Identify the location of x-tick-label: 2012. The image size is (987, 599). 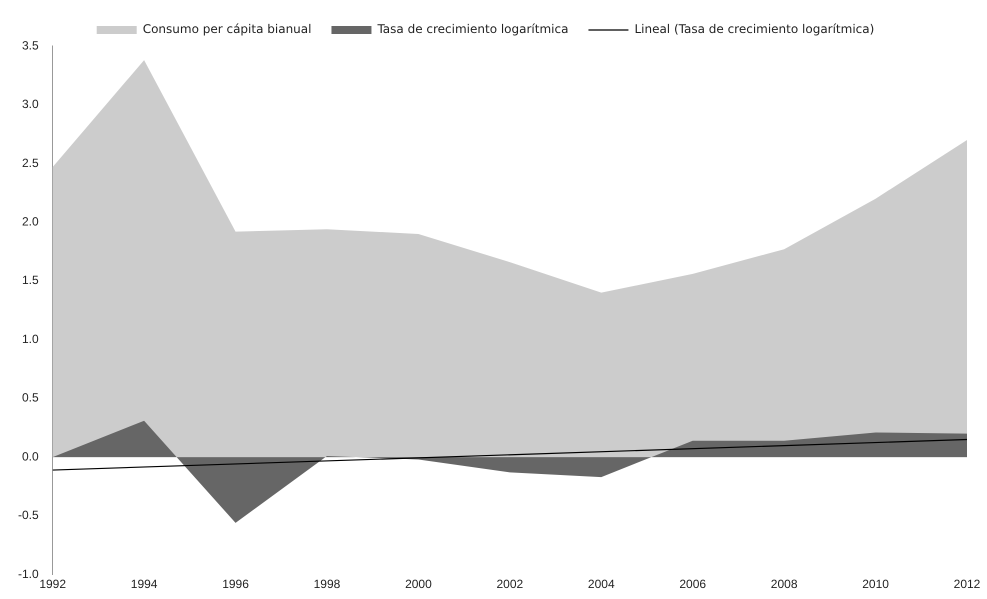
(967, 584).